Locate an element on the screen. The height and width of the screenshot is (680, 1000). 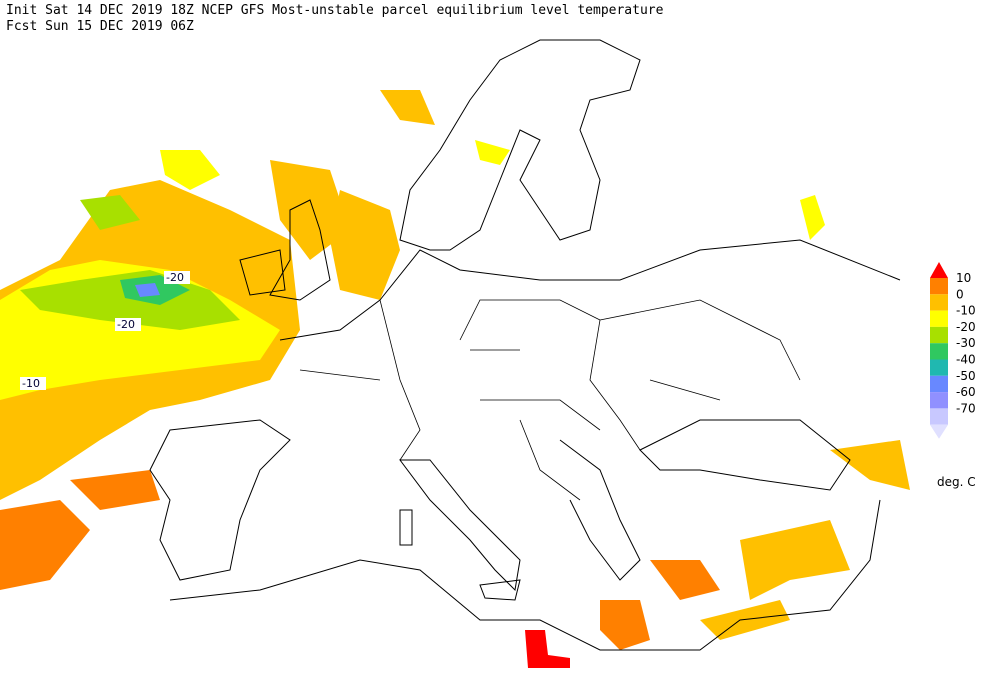
legend-label: -50 is located at coordinates (966, 376).